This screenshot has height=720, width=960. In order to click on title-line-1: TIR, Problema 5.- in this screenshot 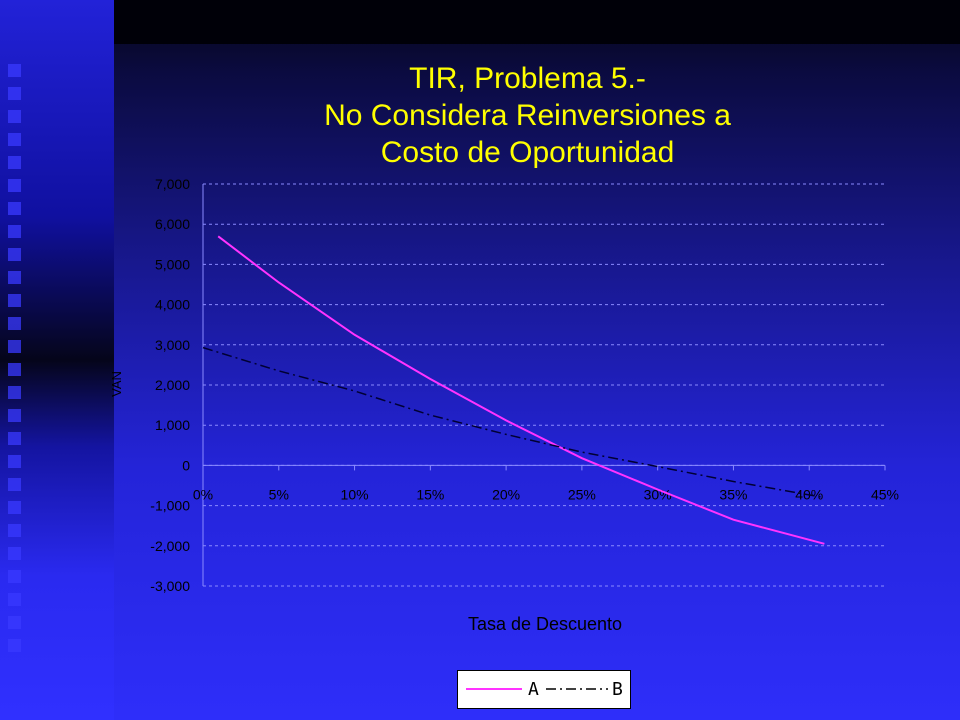, I will do `click(527, 78)`.